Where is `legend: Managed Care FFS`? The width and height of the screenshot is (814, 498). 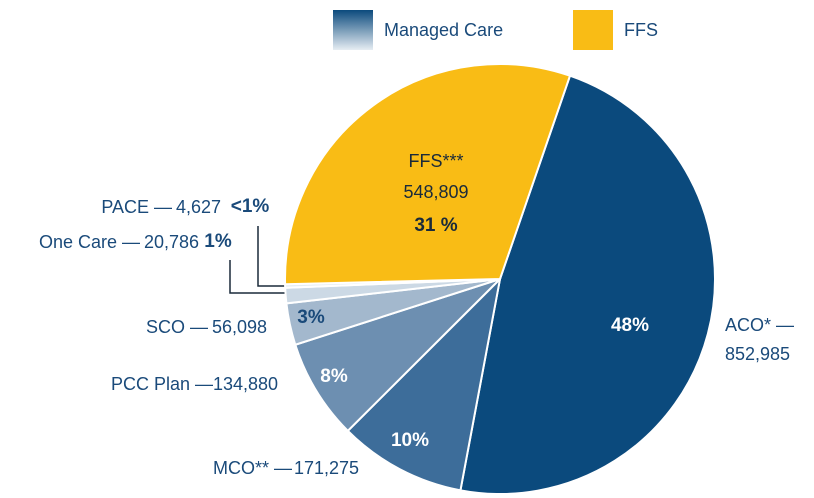 legend: Managed Care FFS is located at coordinates (495, 30).